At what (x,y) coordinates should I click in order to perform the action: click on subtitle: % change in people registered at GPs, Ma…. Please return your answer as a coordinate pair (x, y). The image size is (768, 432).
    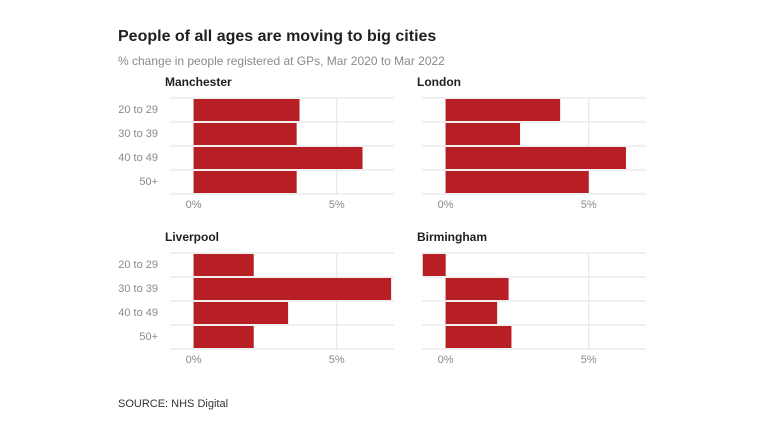
    Looking at the image, I should click on (281, 61).